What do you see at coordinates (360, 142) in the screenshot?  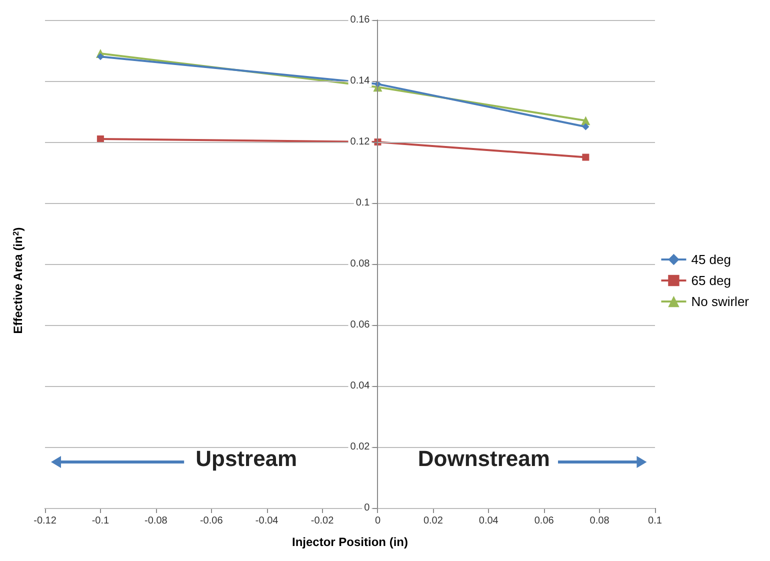 I see `y-tick-label: 0.12` at bounding box center [360, 142].